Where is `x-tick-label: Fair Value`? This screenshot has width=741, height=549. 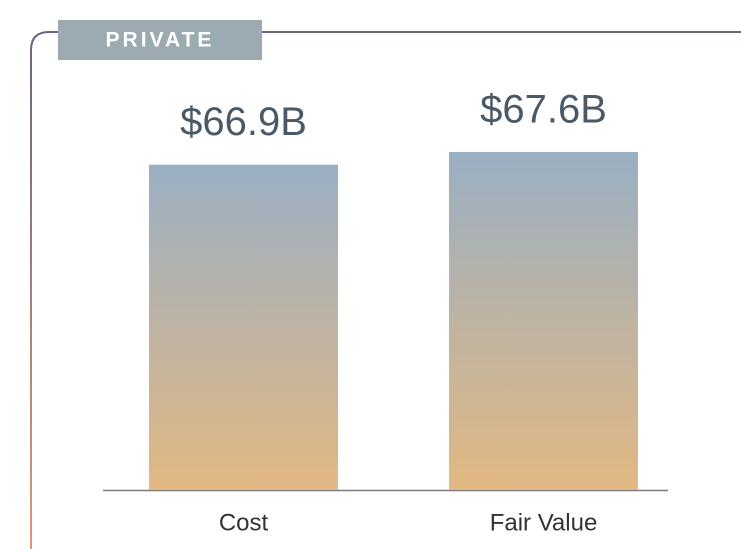
x-tick-label: Fair Value is located at coordinates (544, 522).